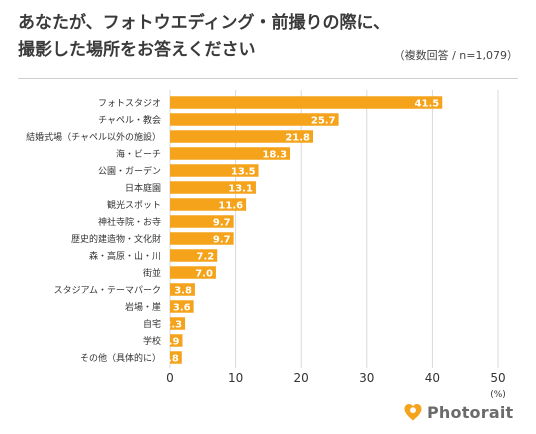  I want to click on bar-value-label: 13.1, so click(240, 188).